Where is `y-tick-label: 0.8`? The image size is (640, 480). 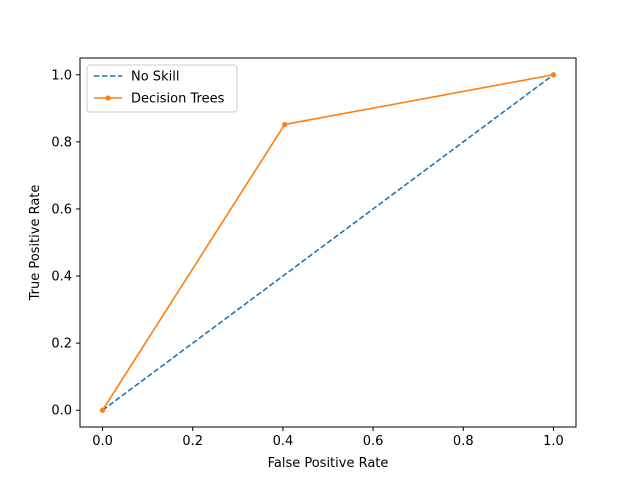
y-tick-label: 0.8 is located at coordinates (61, 142).